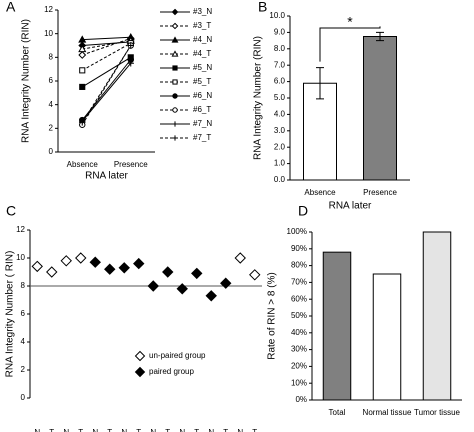  What do you see at coordinates (337, 412) in the screenshot?
I see `x-tick-label: Total` at bounding box center [337, 412].